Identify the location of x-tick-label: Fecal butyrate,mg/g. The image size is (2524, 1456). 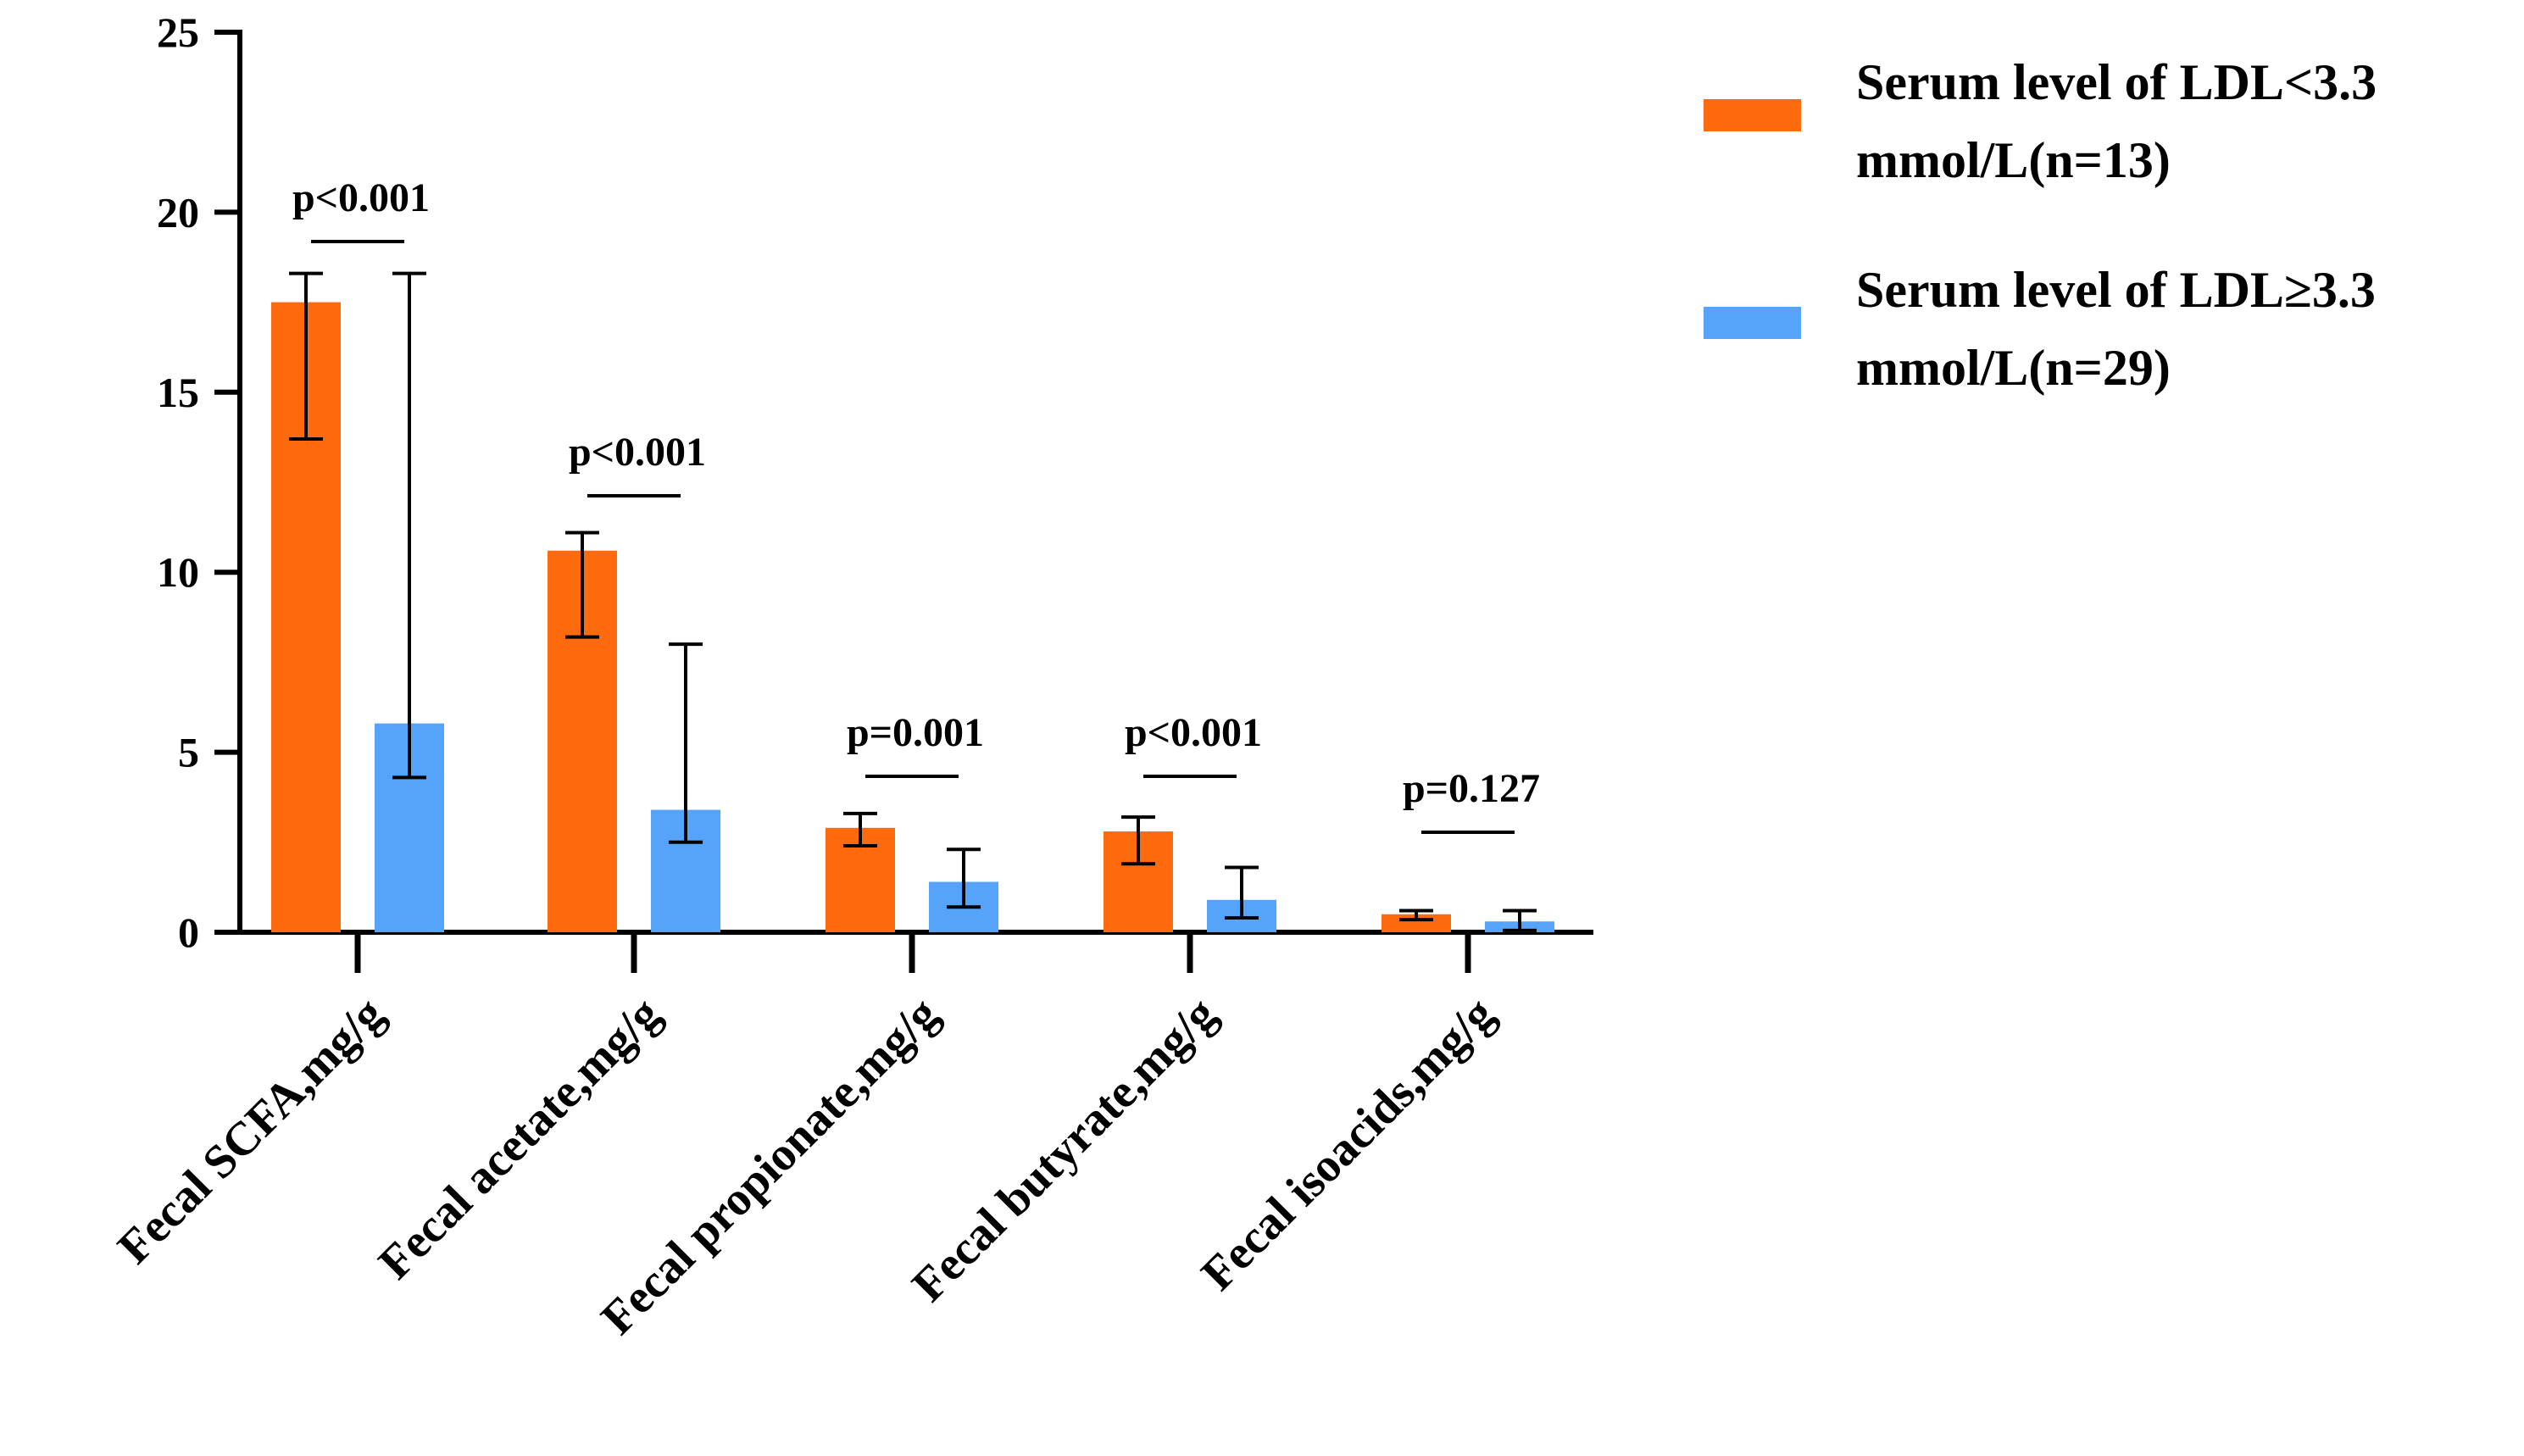
(1065, 1149).